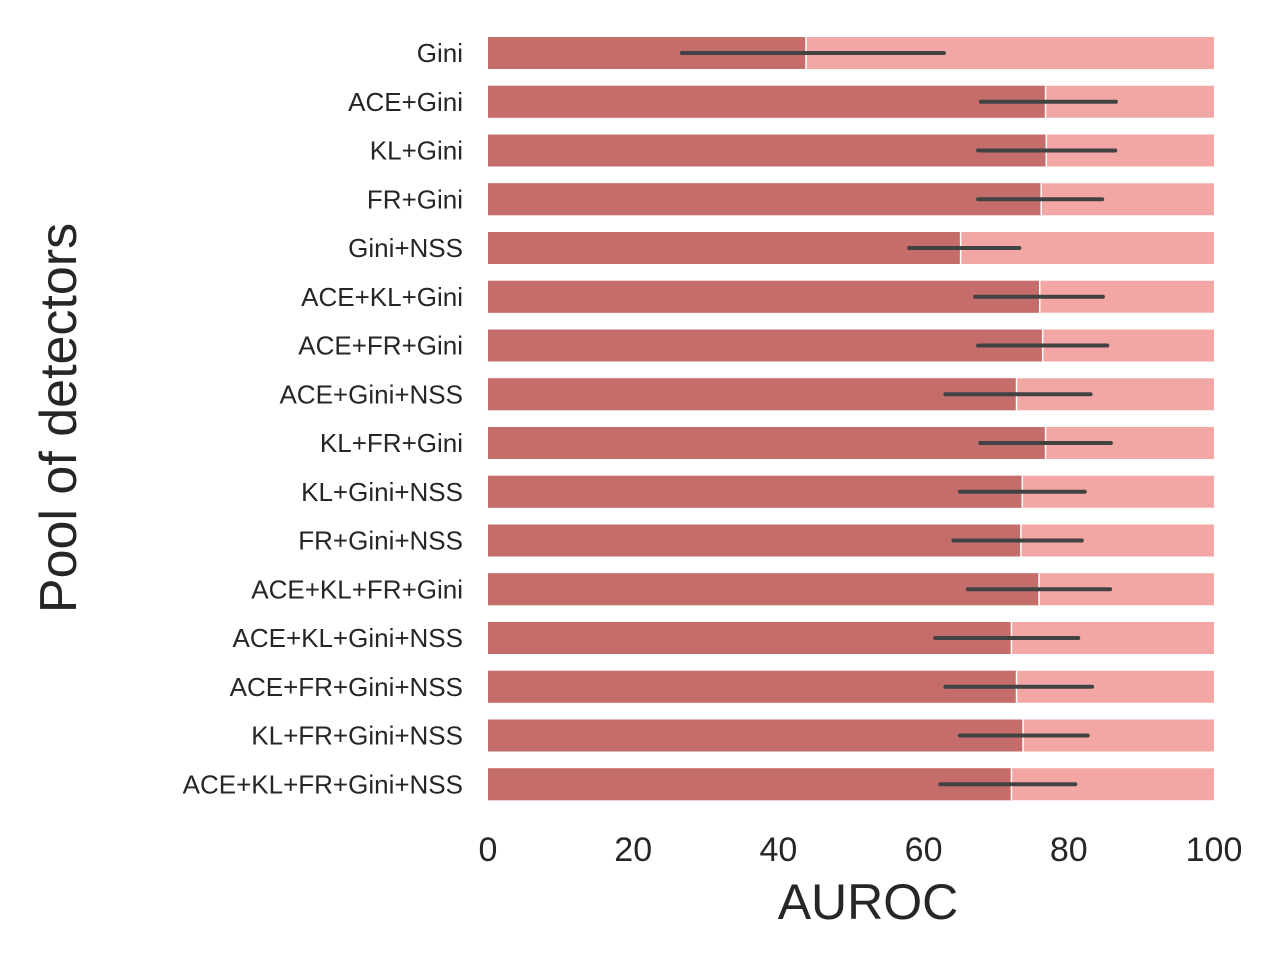 This screenshot has height=960, width=1280. Describe the element at coordinates (405, 248) in the screenshot. I see `y-tick-label: Gini+NSS` at that location.